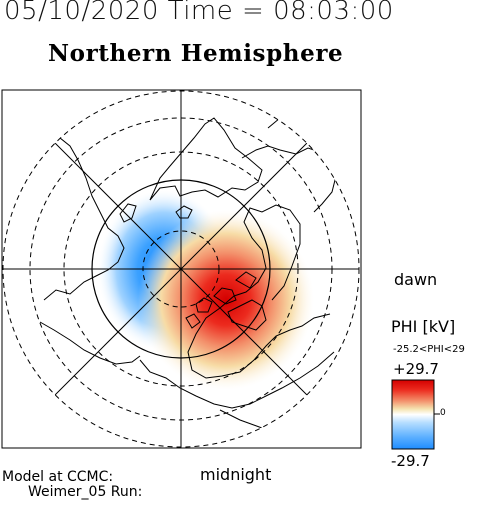 This screenshot has height=508, width=484. I want to click on coastline-us-border, so click(279, 414).